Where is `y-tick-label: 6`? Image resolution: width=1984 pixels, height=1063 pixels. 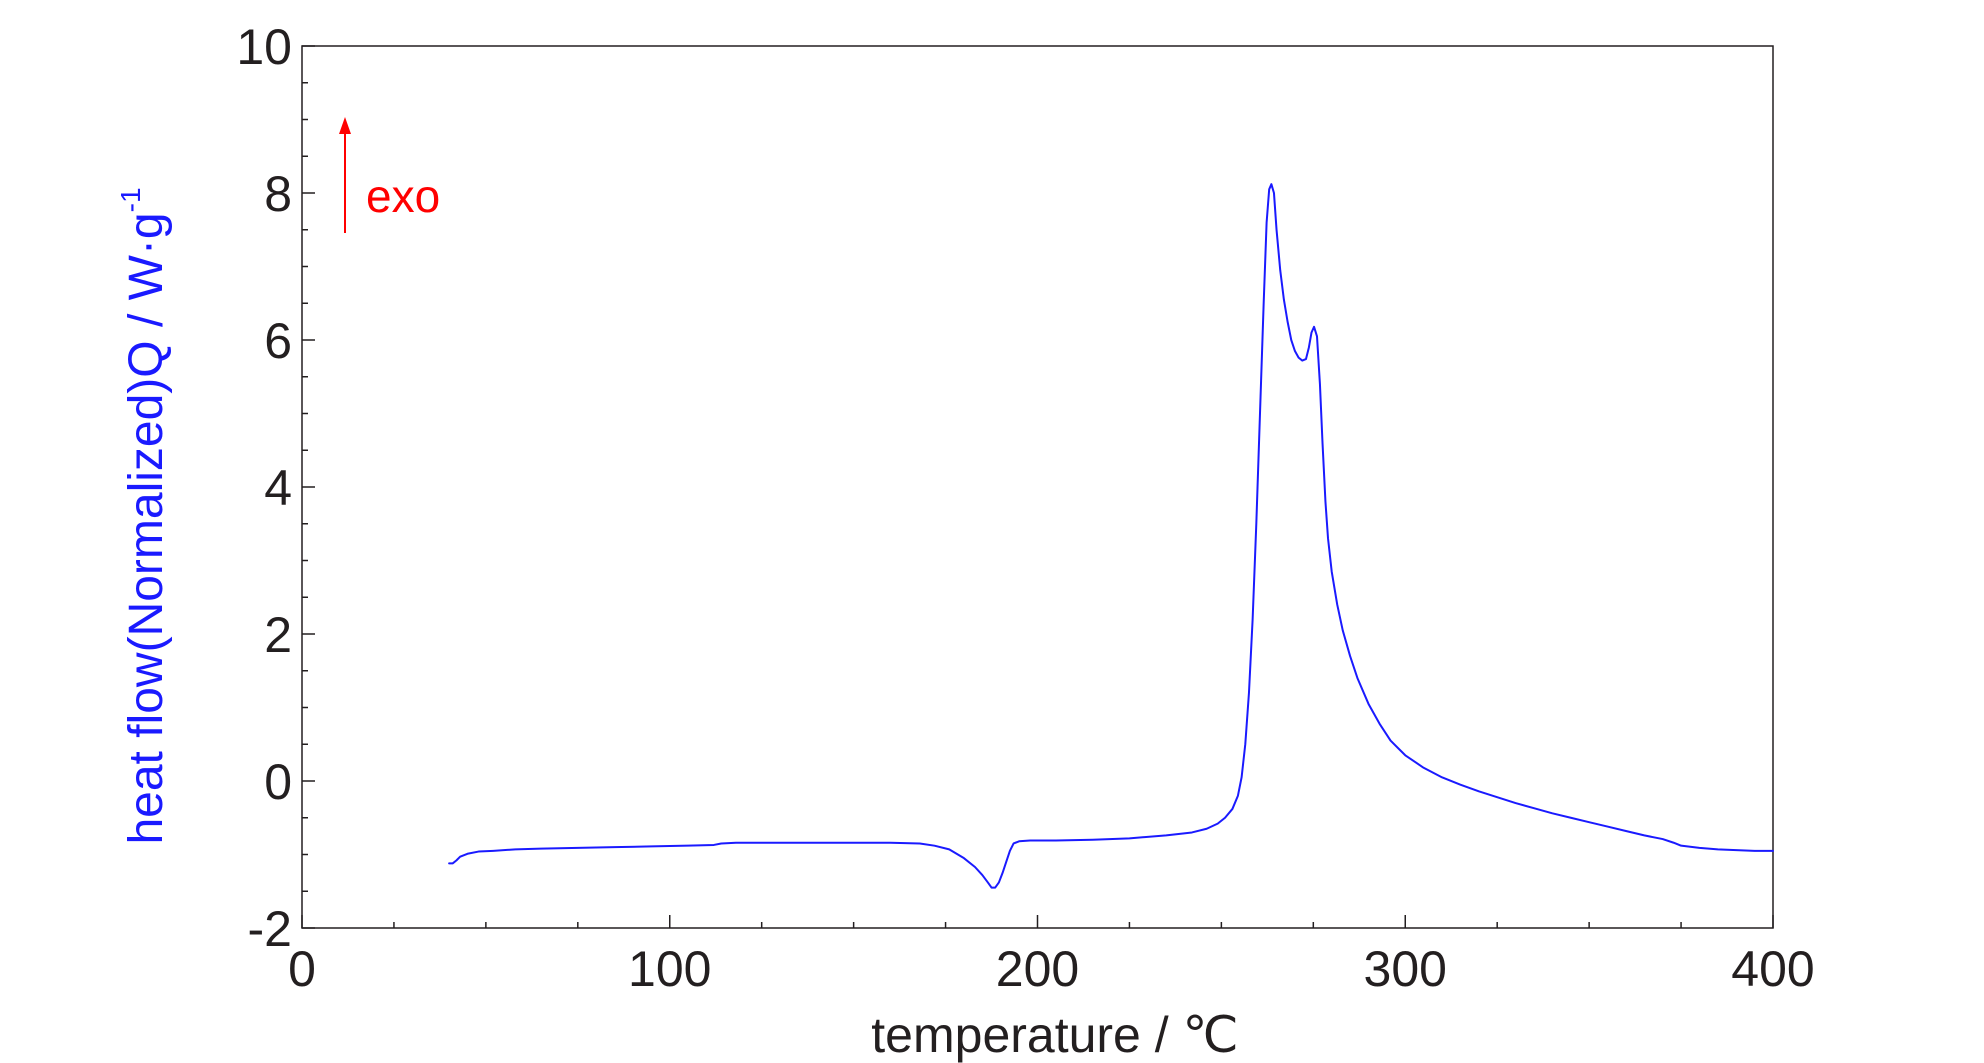
y-tick-label: 6 is located at coordinates (278, 341).